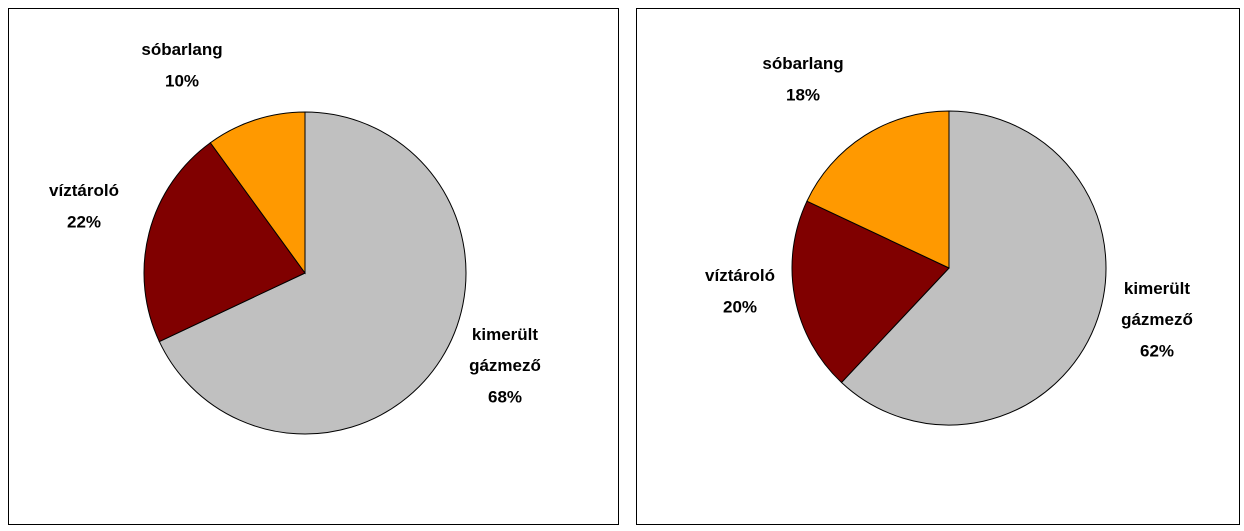 The image size is (1244, 531). Describe the element at coordinates (84, 221) in the screenshot. I see `slice-value-label: 22%` at that location.